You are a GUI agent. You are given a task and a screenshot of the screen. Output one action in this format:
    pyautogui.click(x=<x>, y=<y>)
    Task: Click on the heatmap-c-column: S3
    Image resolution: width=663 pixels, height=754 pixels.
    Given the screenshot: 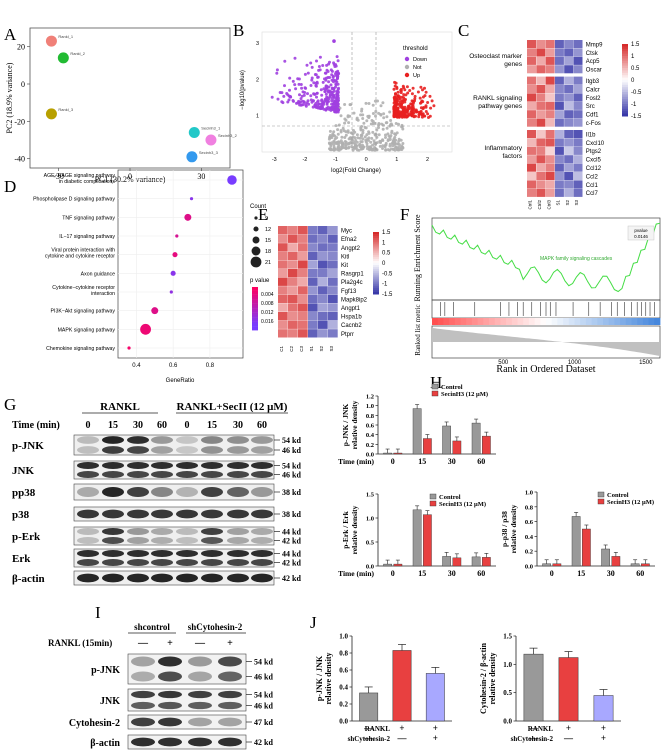 What is the action you would take?
    pyautogui.click(x=576, y=203)
    